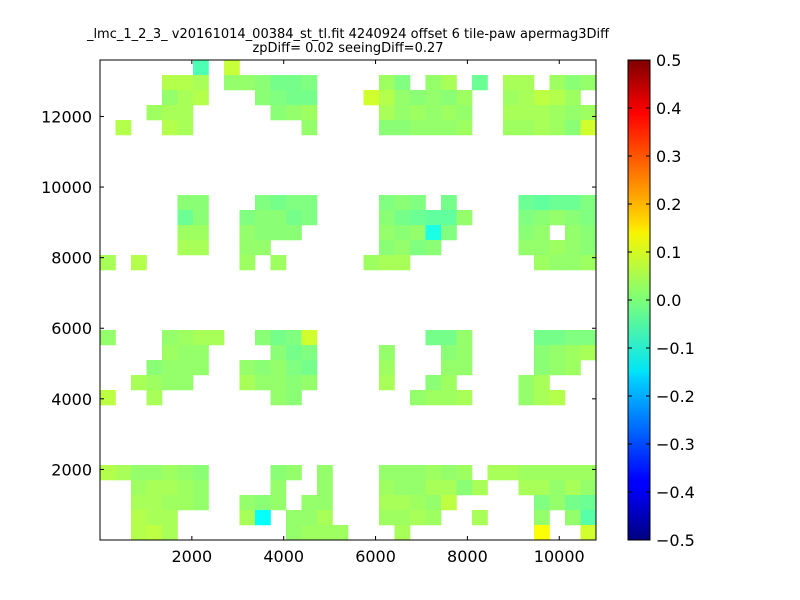  What do you see at coordinates (191, 556) in the screenshot?
I see `x-tick-label: 2000` at bounding box center [191, 556].